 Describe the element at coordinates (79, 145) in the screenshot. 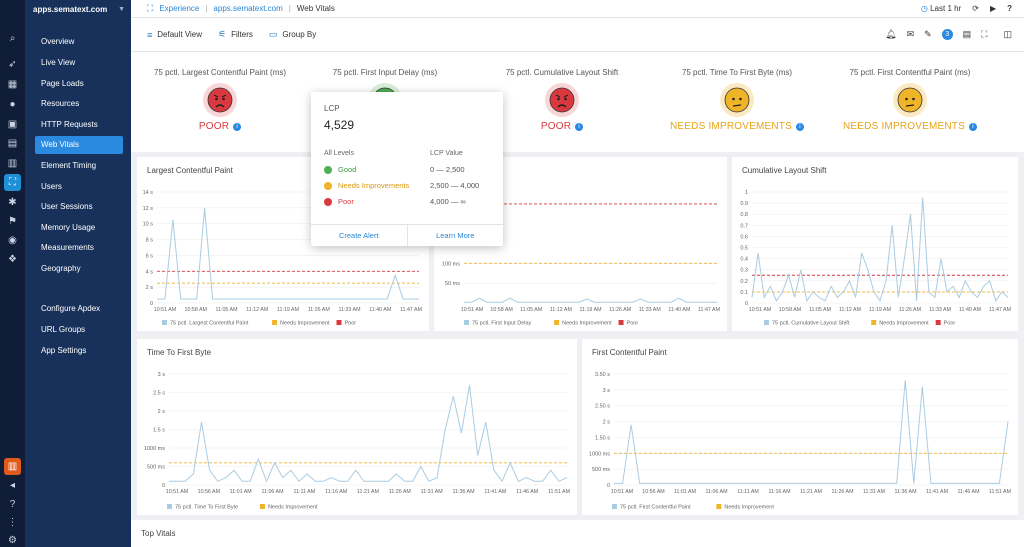

I see `sidebar-item-web-vitals: Web Vitals` at that location.